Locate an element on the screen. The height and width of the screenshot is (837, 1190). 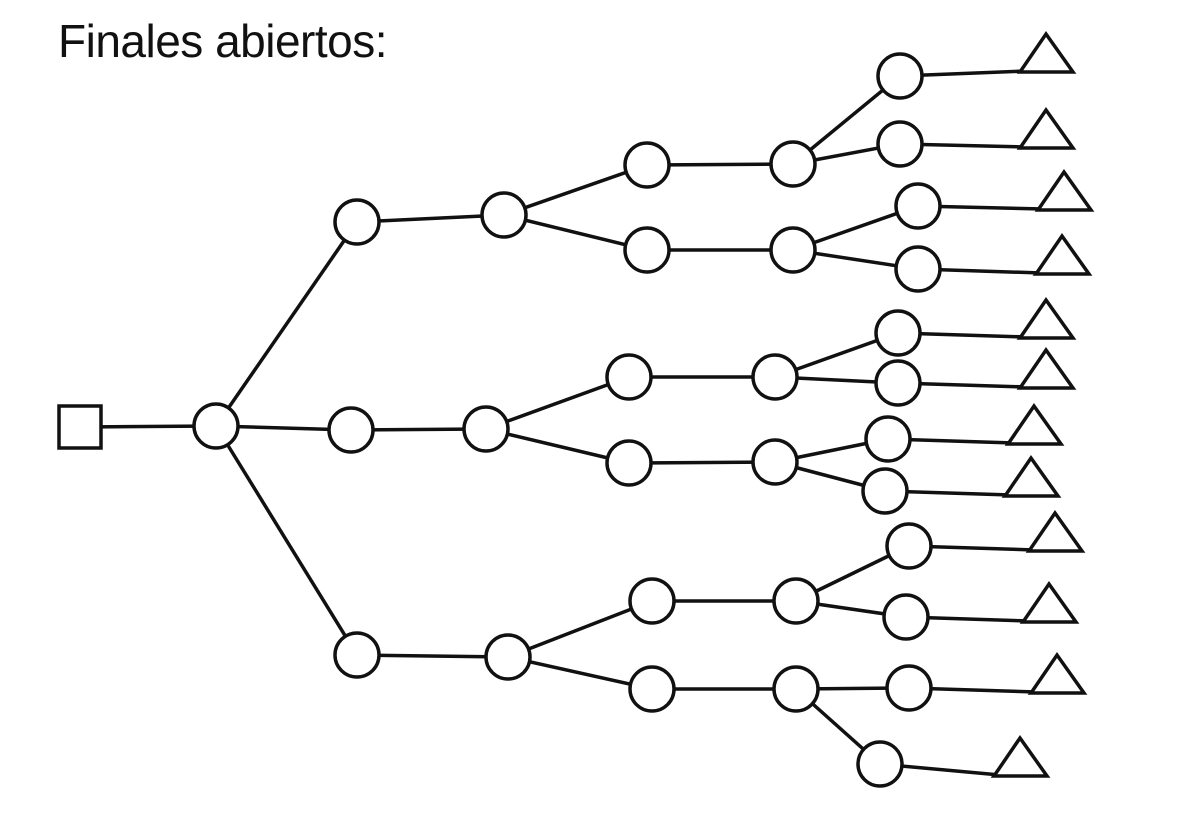
decision-node-circle-u2a is located at coordinates (647, 165).